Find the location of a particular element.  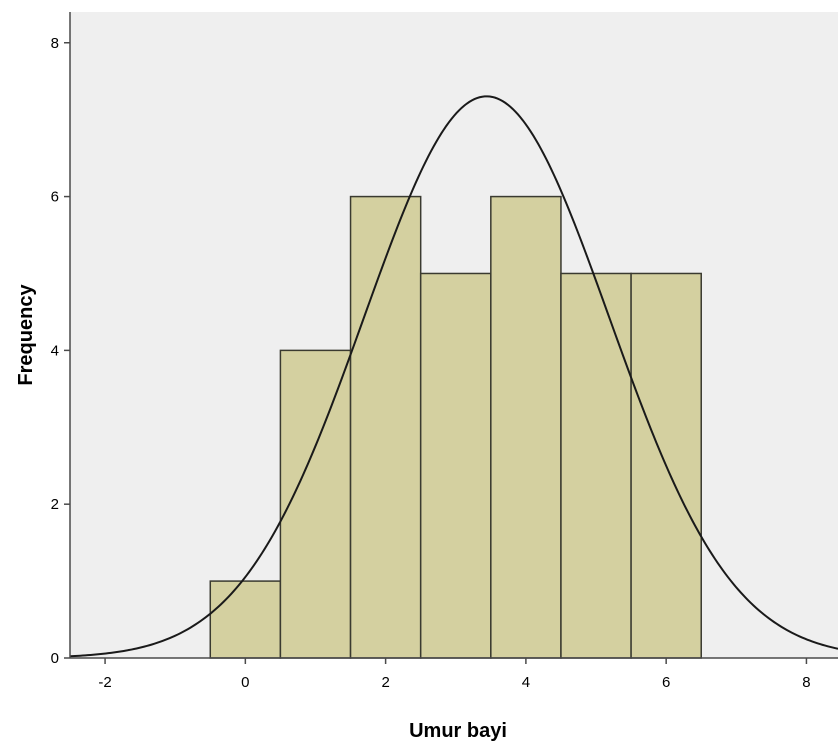

x-axis-title: Umur bayi is located at coordinates (458, 731).